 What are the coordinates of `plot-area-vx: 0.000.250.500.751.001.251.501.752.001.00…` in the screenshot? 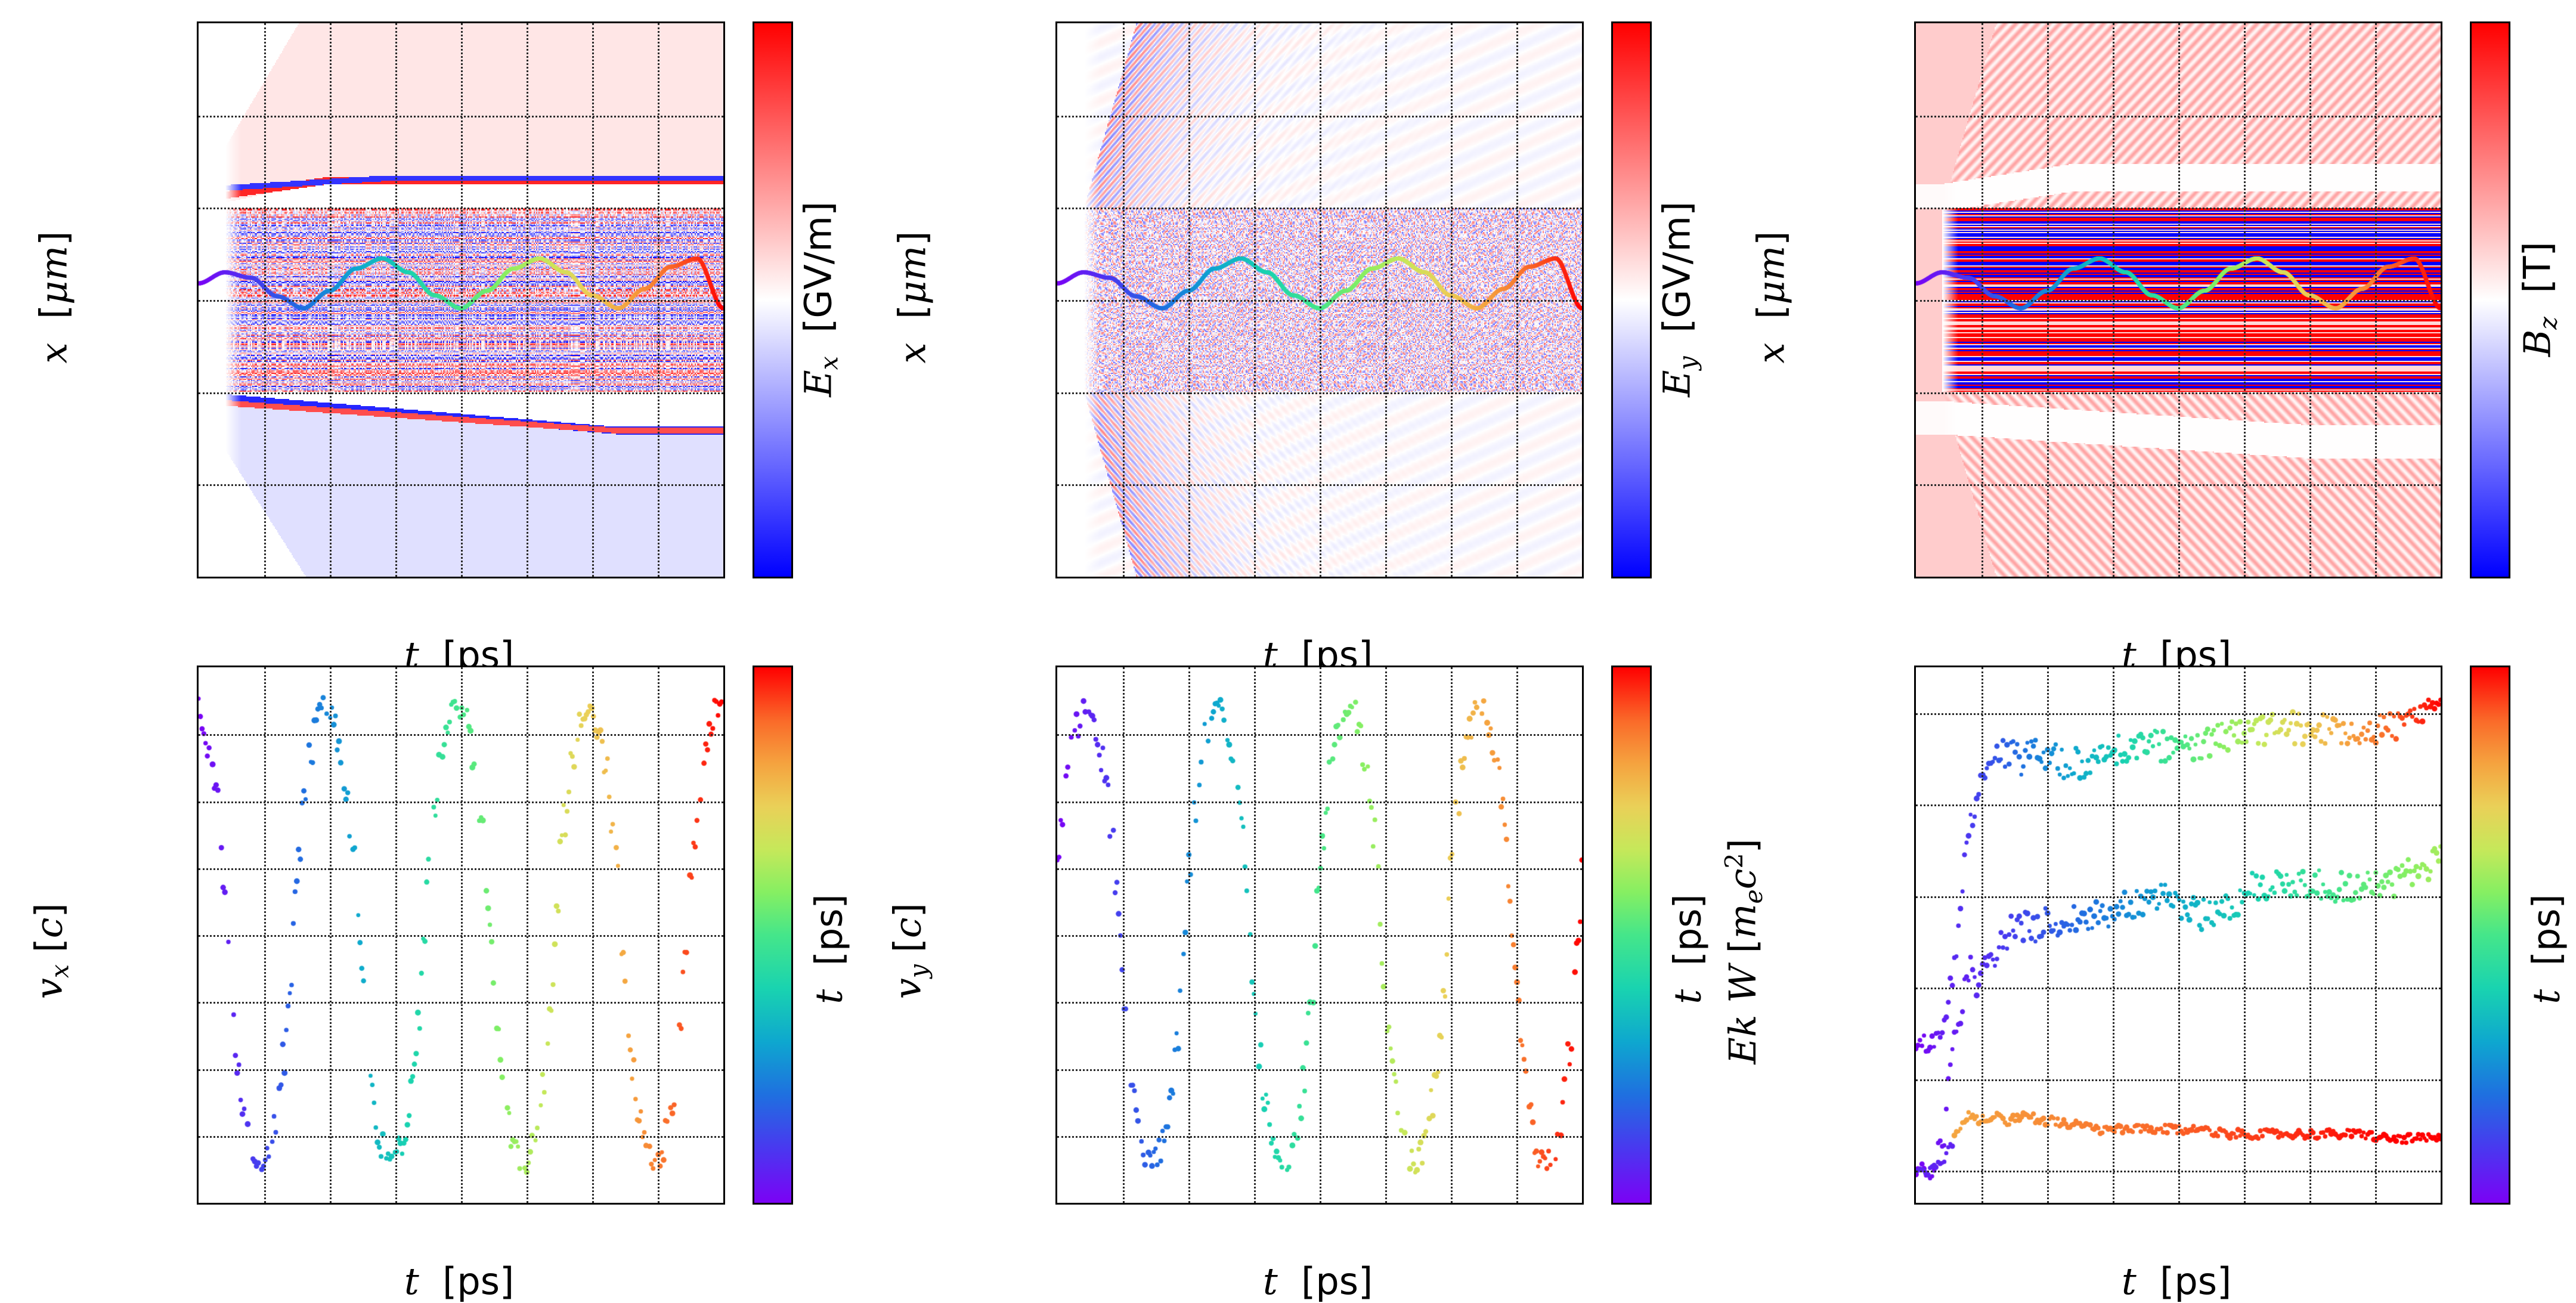 It's located at (461, 935).